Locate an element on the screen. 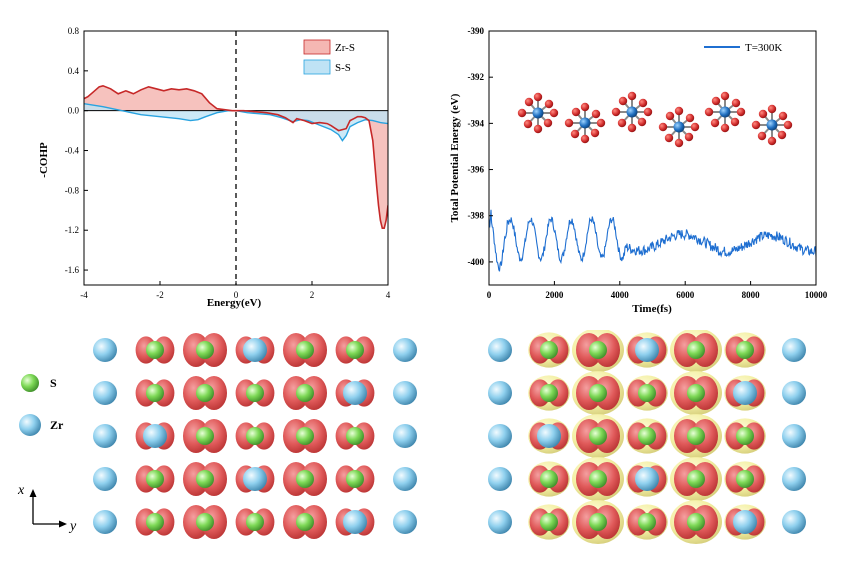 The height and width of the screenshot is (567, 850). x-axis-label: Time(fs) is located at coordinates (652, 309).